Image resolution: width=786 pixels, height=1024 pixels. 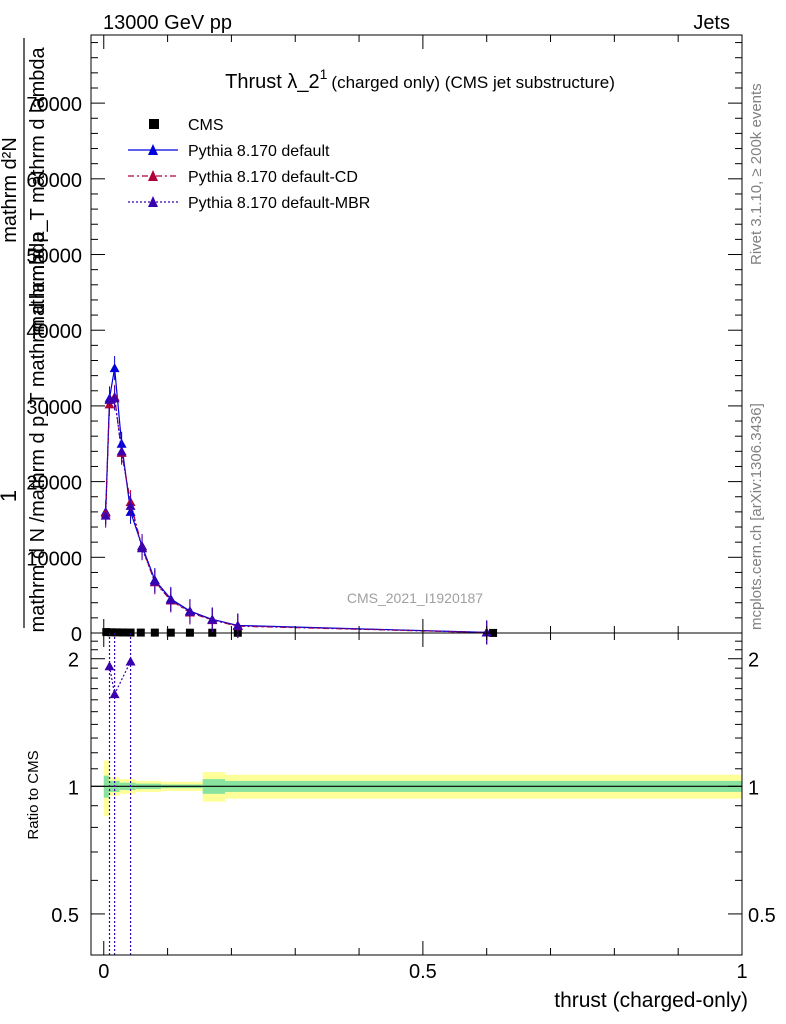 What do you see at coordinates (167, 23) in the screenshot?
I see `header-left: 13000 GeV pp` at bounding box center [167, 23].